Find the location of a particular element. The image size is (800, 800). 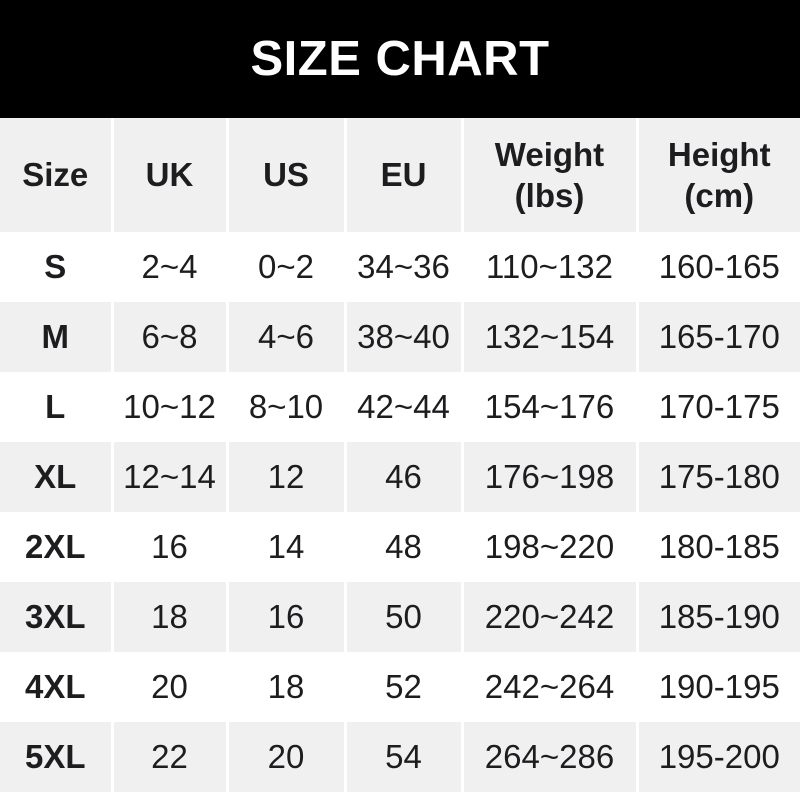

value-cell: 54 is located at coordinates (402, 757).